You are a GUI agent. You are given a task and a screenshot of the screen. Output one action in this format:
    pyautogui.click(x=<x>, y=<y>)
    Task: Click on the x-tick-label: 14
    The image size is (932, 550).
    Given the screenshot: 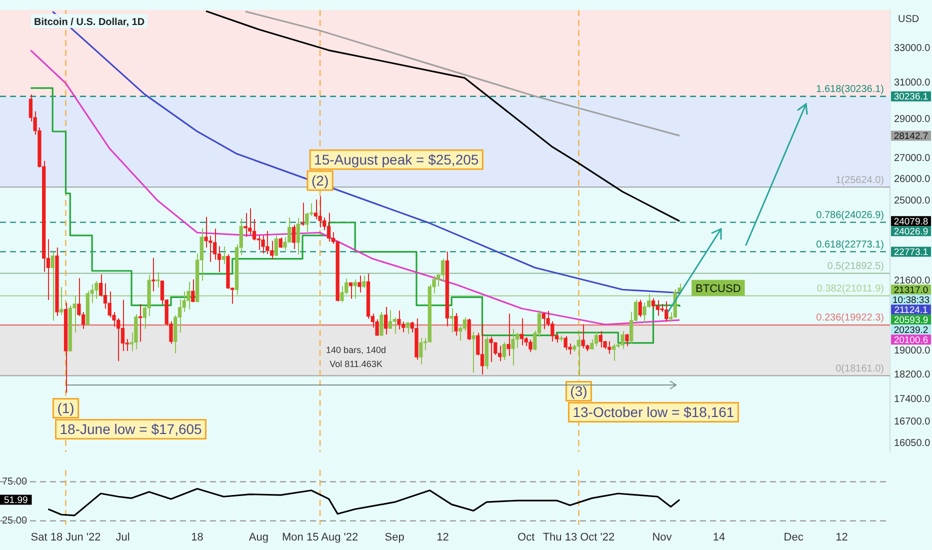 What is the action you would take?
    pyautogui.click(x=719, y=537)
    